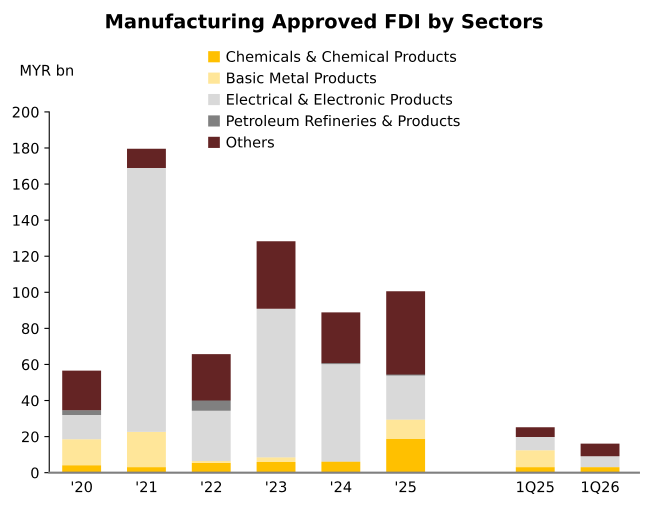  I want to click on y-tick-label: 20, so click(30, 436).